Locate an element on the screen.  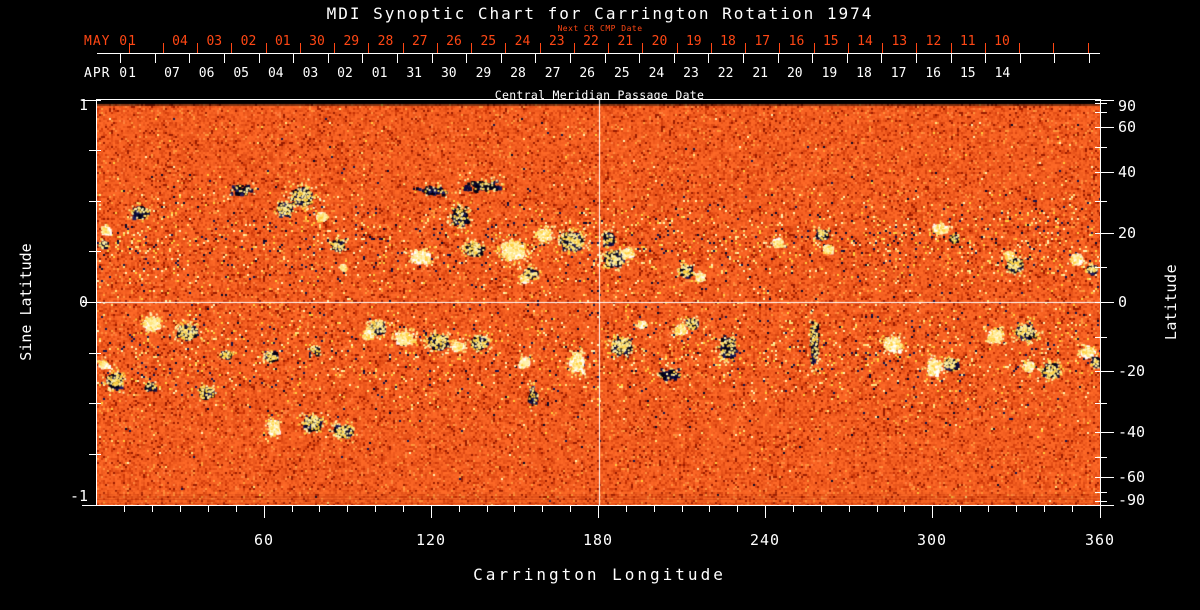
next-cr-date-label: 22 is located at coordinates (591, 41).